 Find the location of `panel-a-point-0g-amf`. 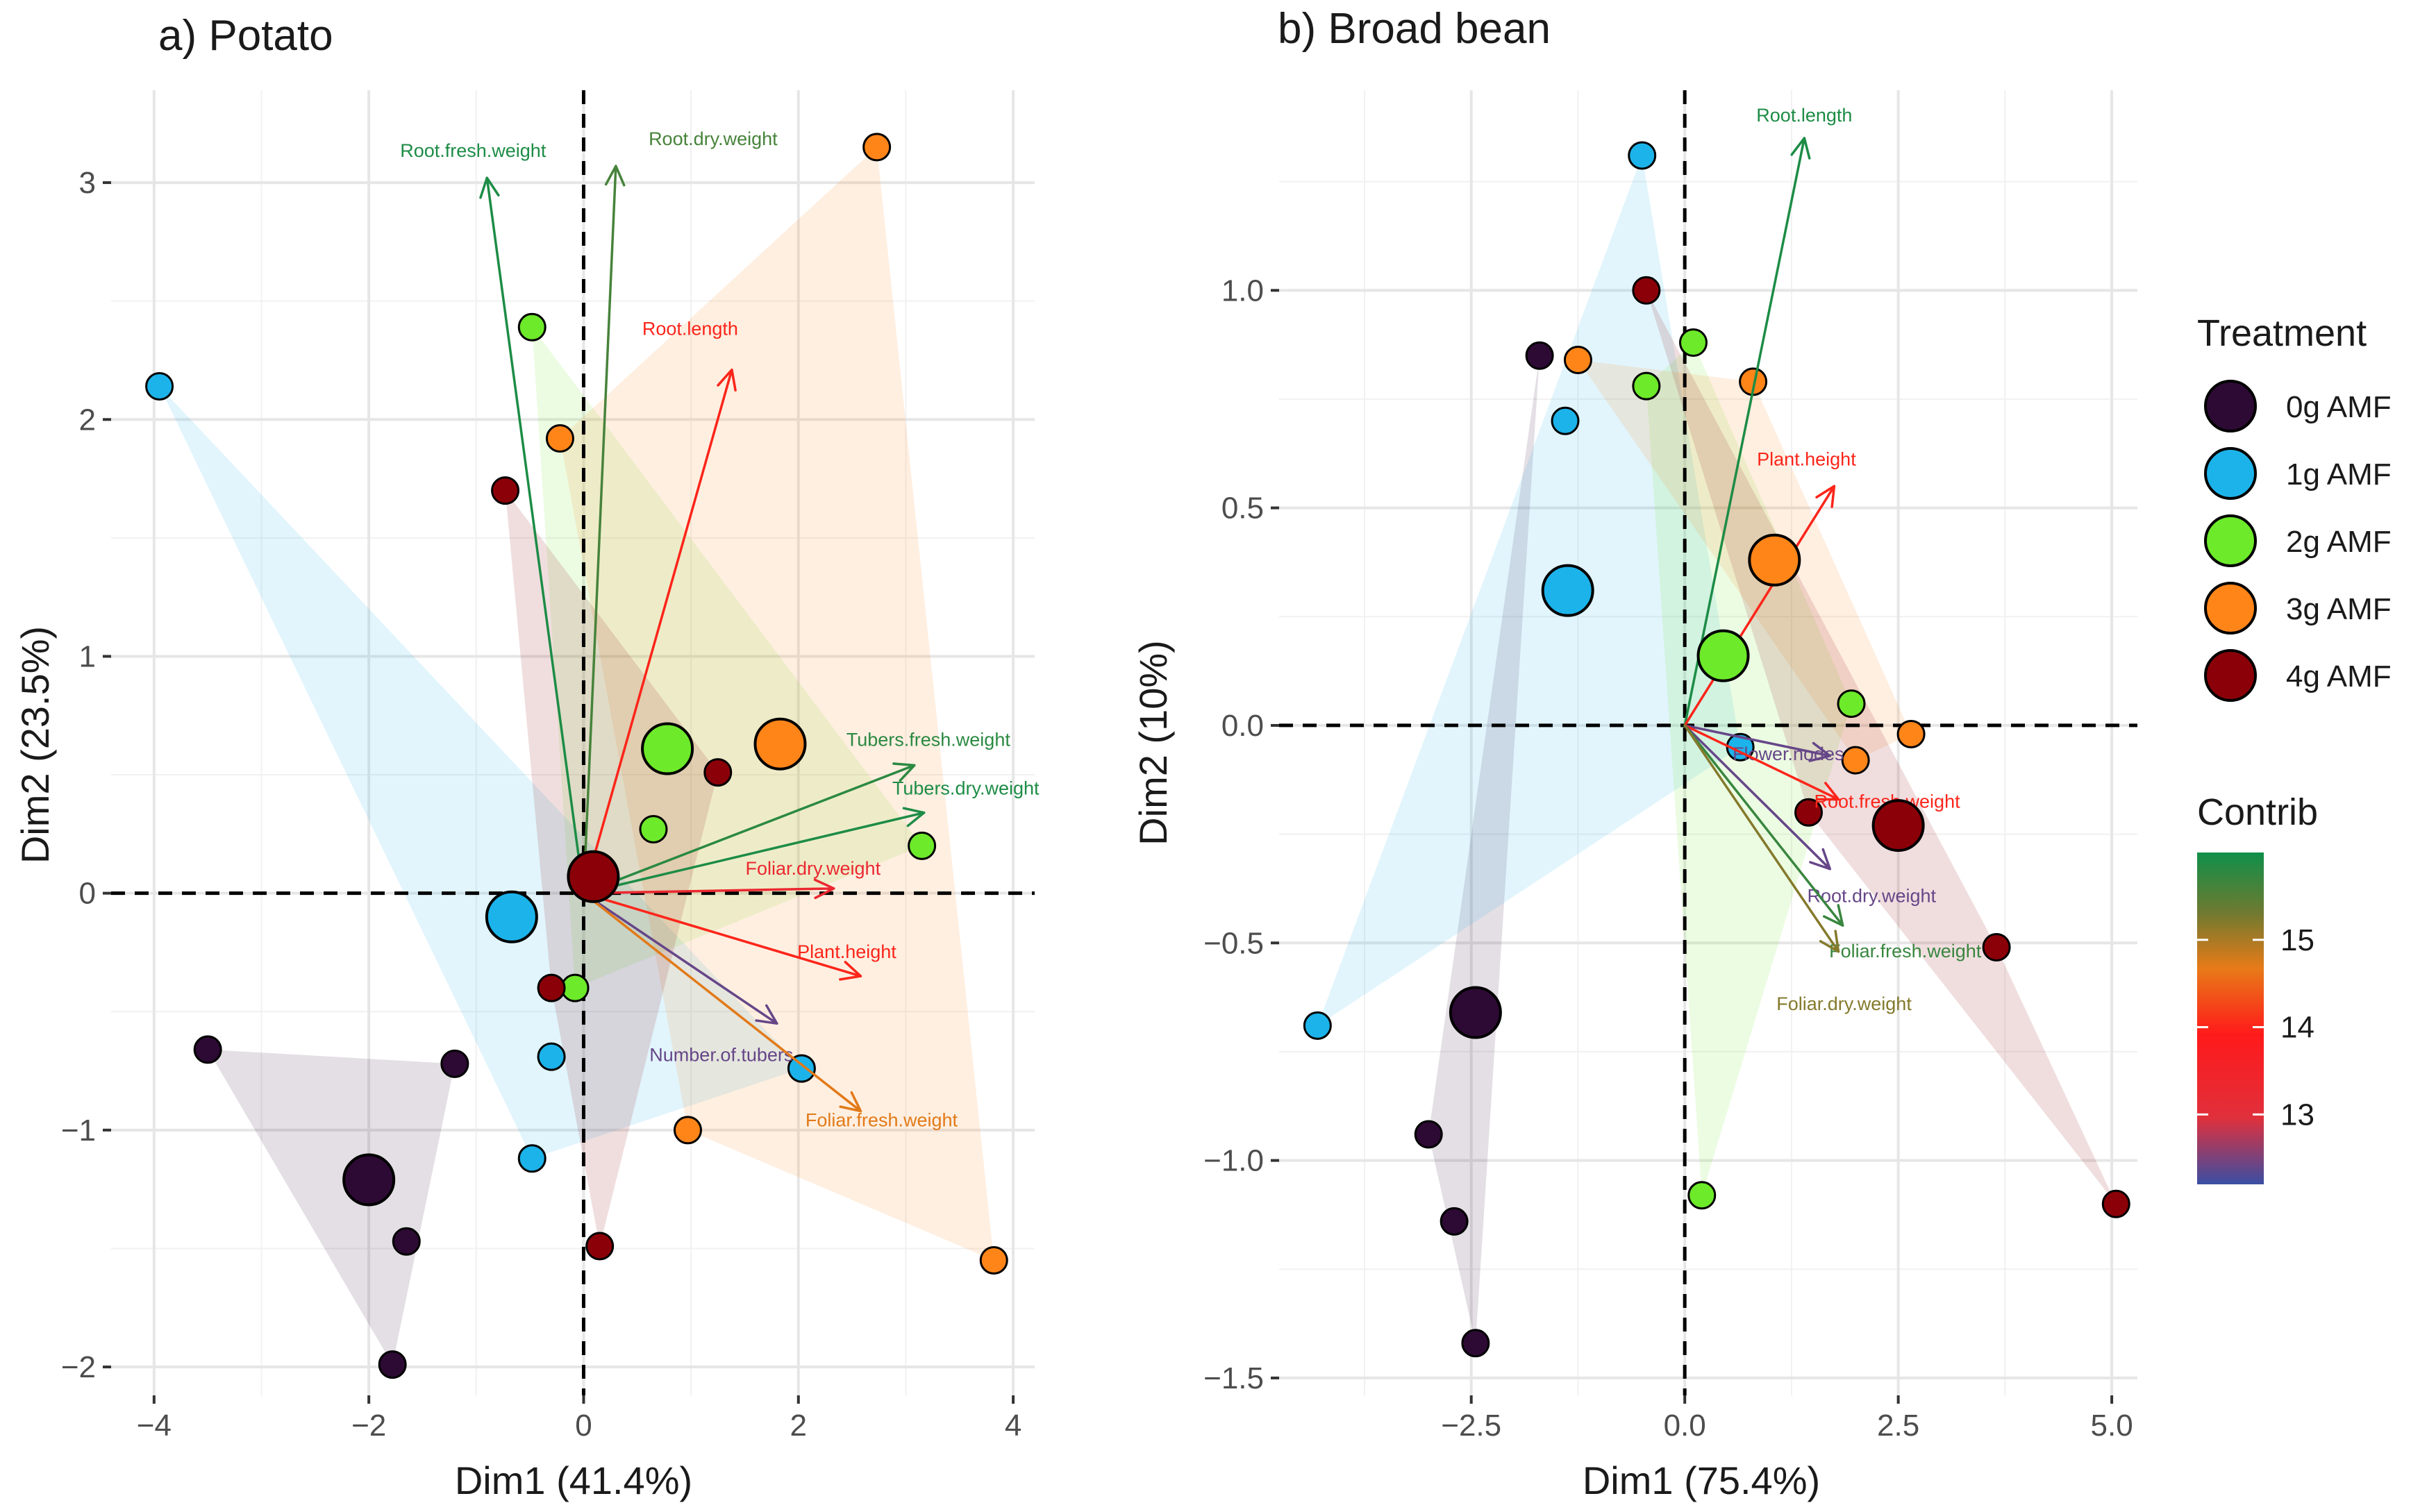

panel-a-point-0g-amf is located at coordinates (393, 1364).